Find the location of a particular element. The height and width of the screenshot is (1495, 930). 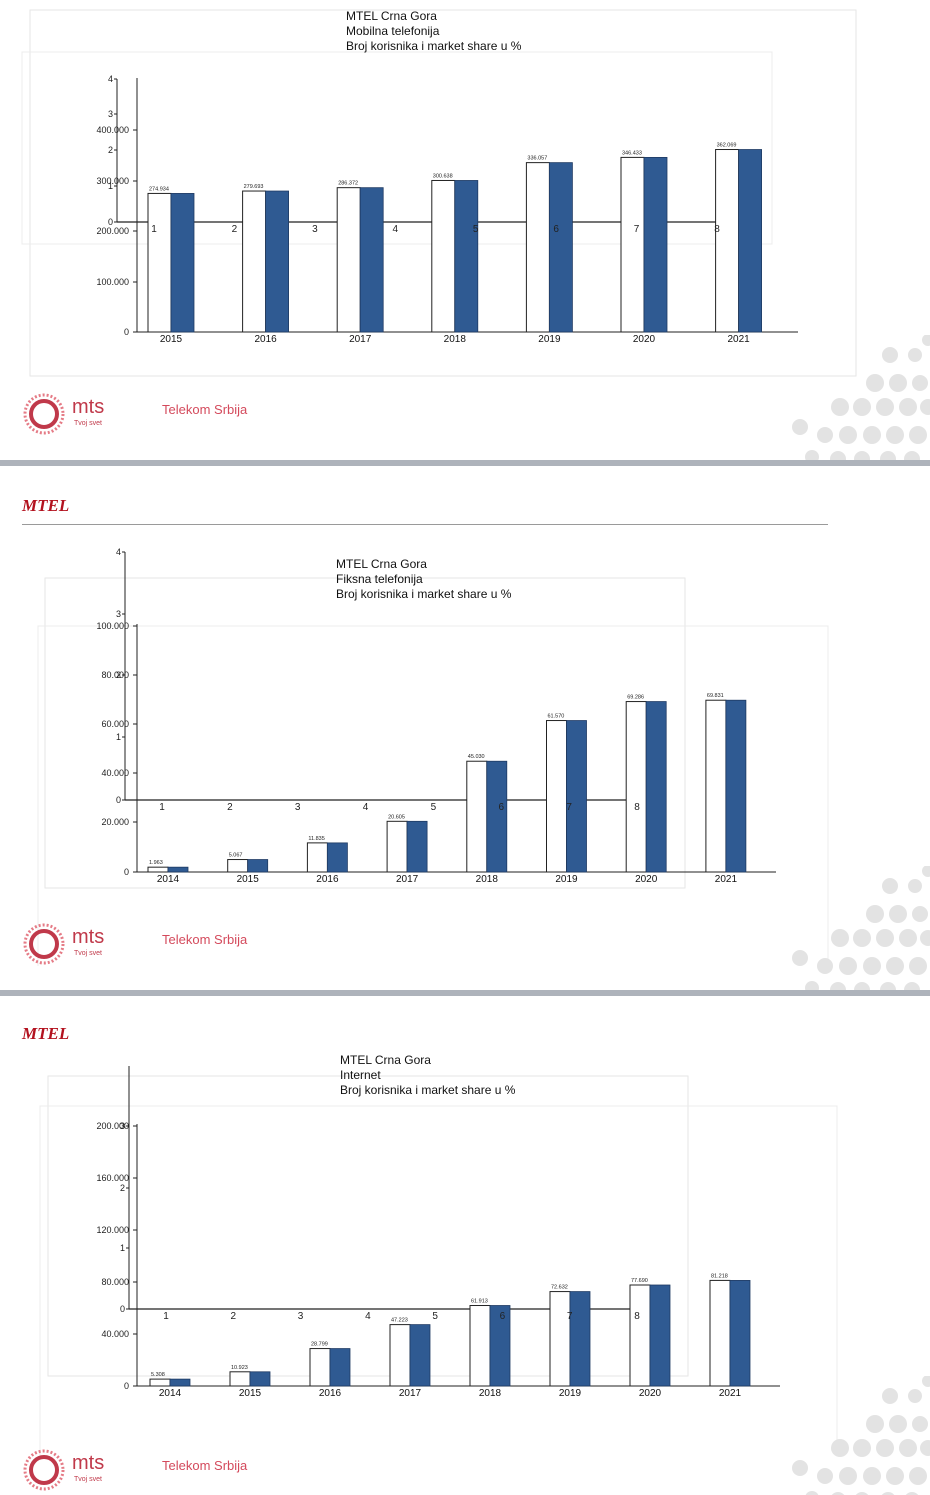

y-tick-label: 160.000 is located at coordinates (112, 1178).